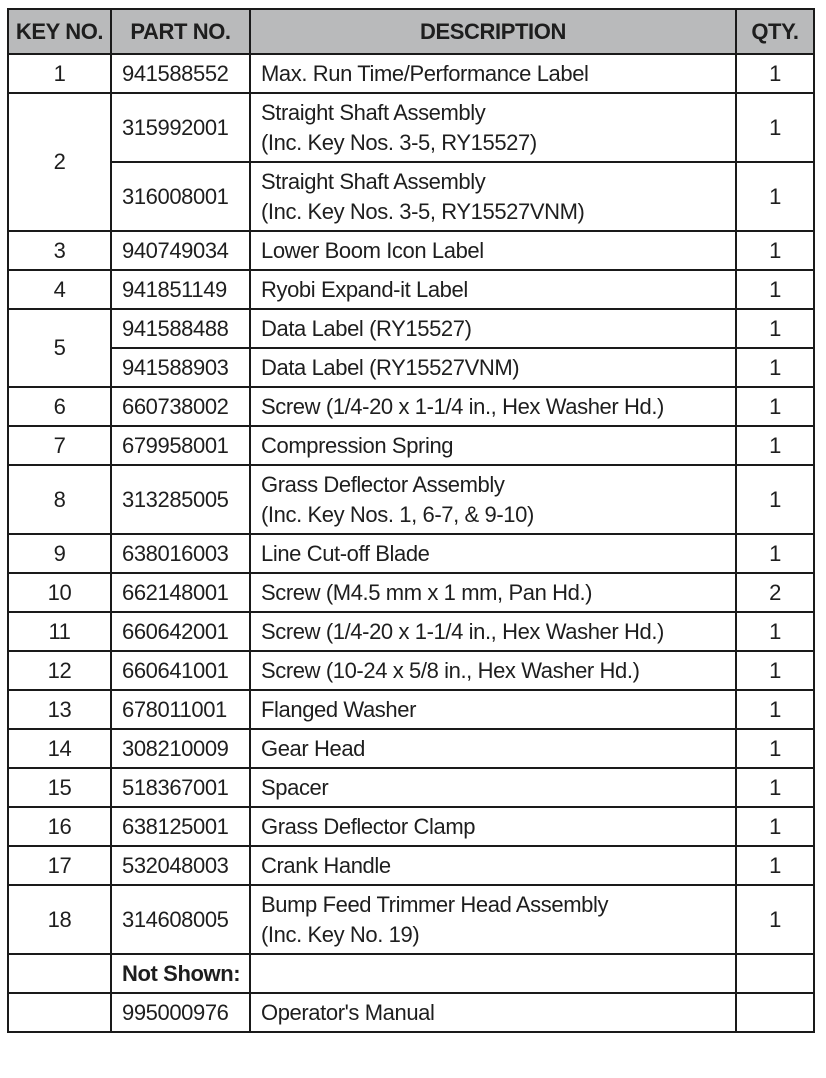  I want to click on header-row: KEY NO. PART NO. DESCRIPTION QTY., so click(411, 31).